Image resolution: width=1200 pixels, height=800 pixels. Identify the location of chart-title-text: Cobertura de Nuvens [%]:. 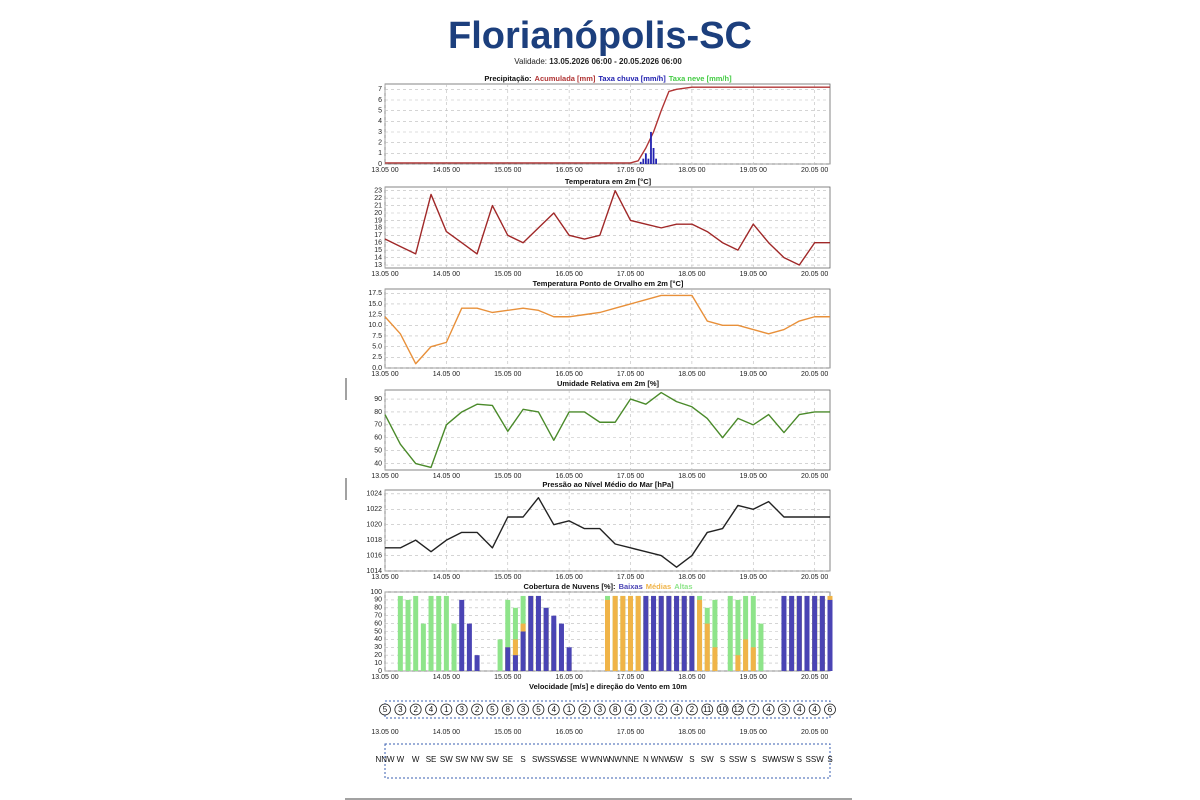
(569, 586).